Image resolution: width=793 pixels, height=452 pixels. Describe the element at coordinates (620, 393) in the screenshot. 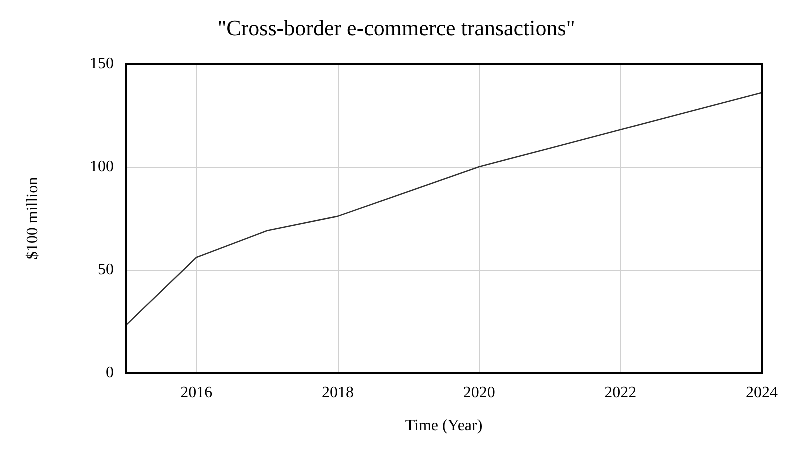

I see `x-tick-label: 2022` at that location.